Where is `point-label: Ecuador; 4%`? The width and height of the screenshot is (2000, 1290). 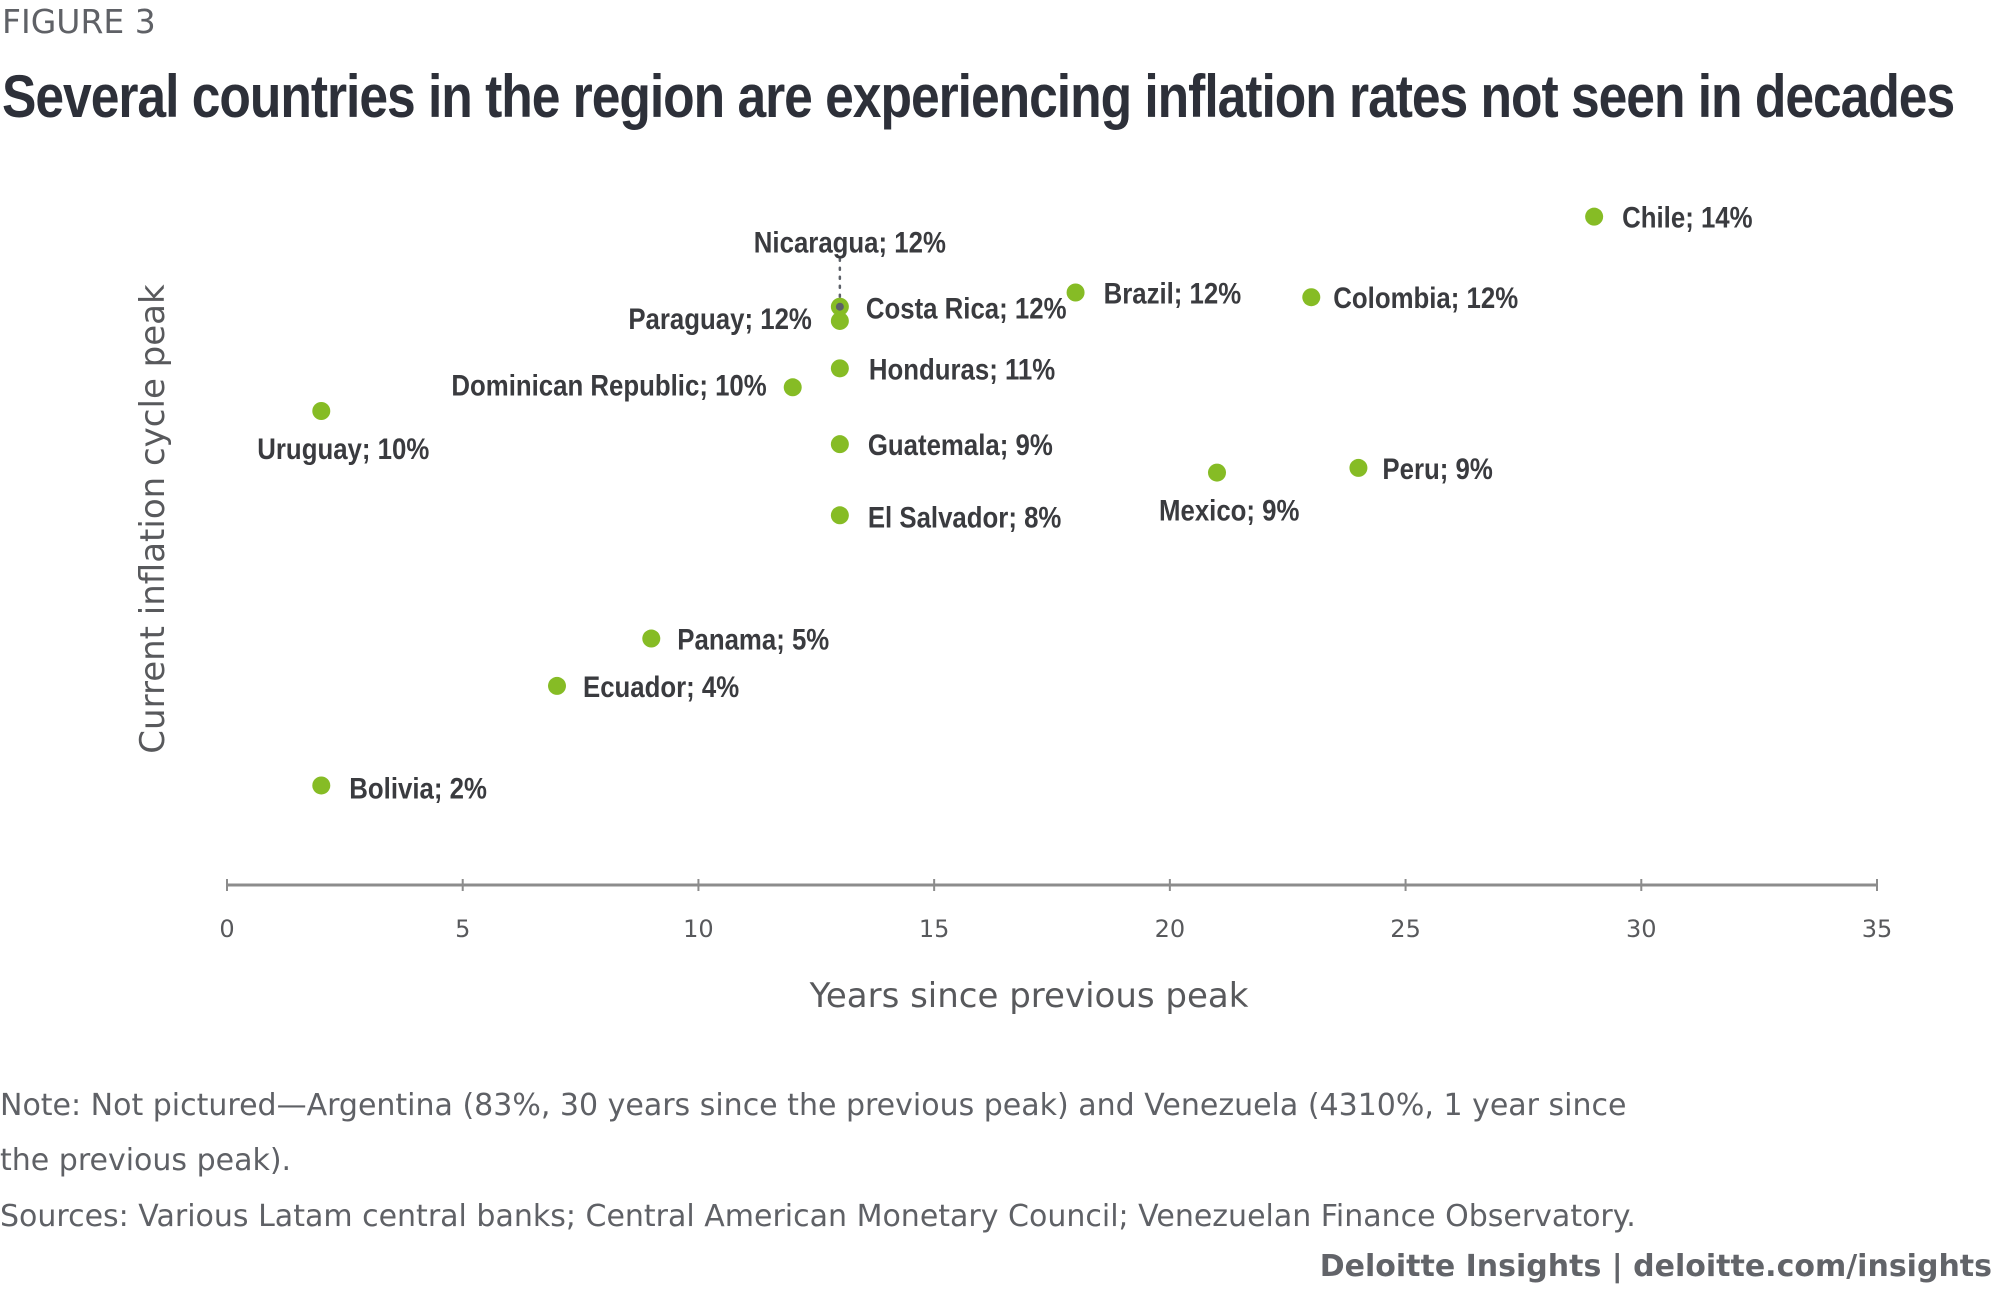
point-label: Ecuador; 4% is located at coordinates (661, 686).